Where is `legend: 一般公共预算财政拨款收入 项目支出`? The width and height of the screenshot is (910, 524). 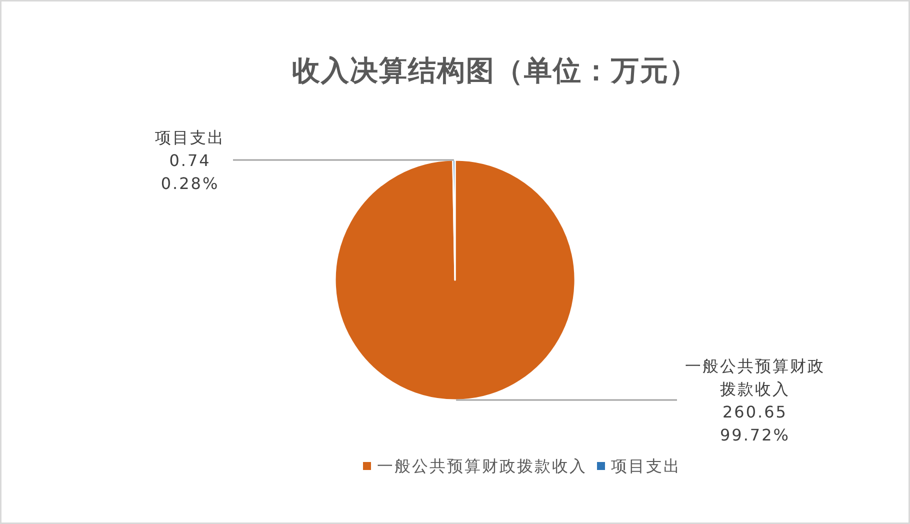
legend: 一般公共预算财政拨款收入 项目支出 is located at coordinates (522, 466).